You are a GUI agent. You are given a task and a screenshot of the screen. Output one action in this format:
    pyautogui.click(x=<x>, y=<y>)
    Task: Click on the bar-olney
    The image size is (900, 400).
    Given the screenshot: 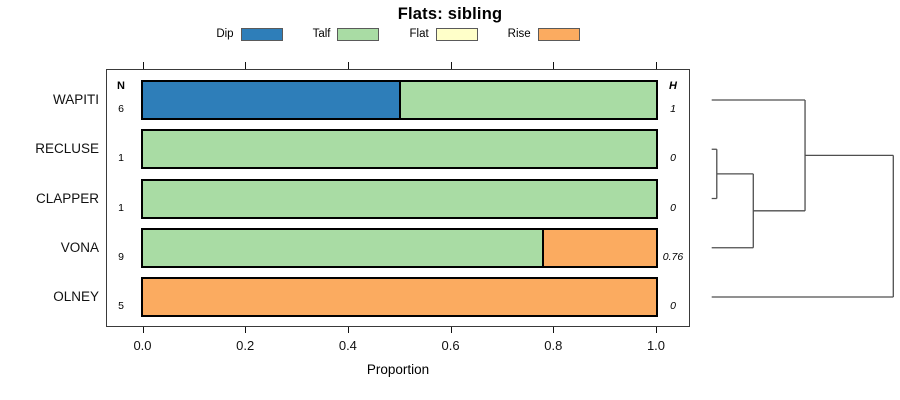 What is the action you would take?
    pyautogui.click(x=399, y=297)
    